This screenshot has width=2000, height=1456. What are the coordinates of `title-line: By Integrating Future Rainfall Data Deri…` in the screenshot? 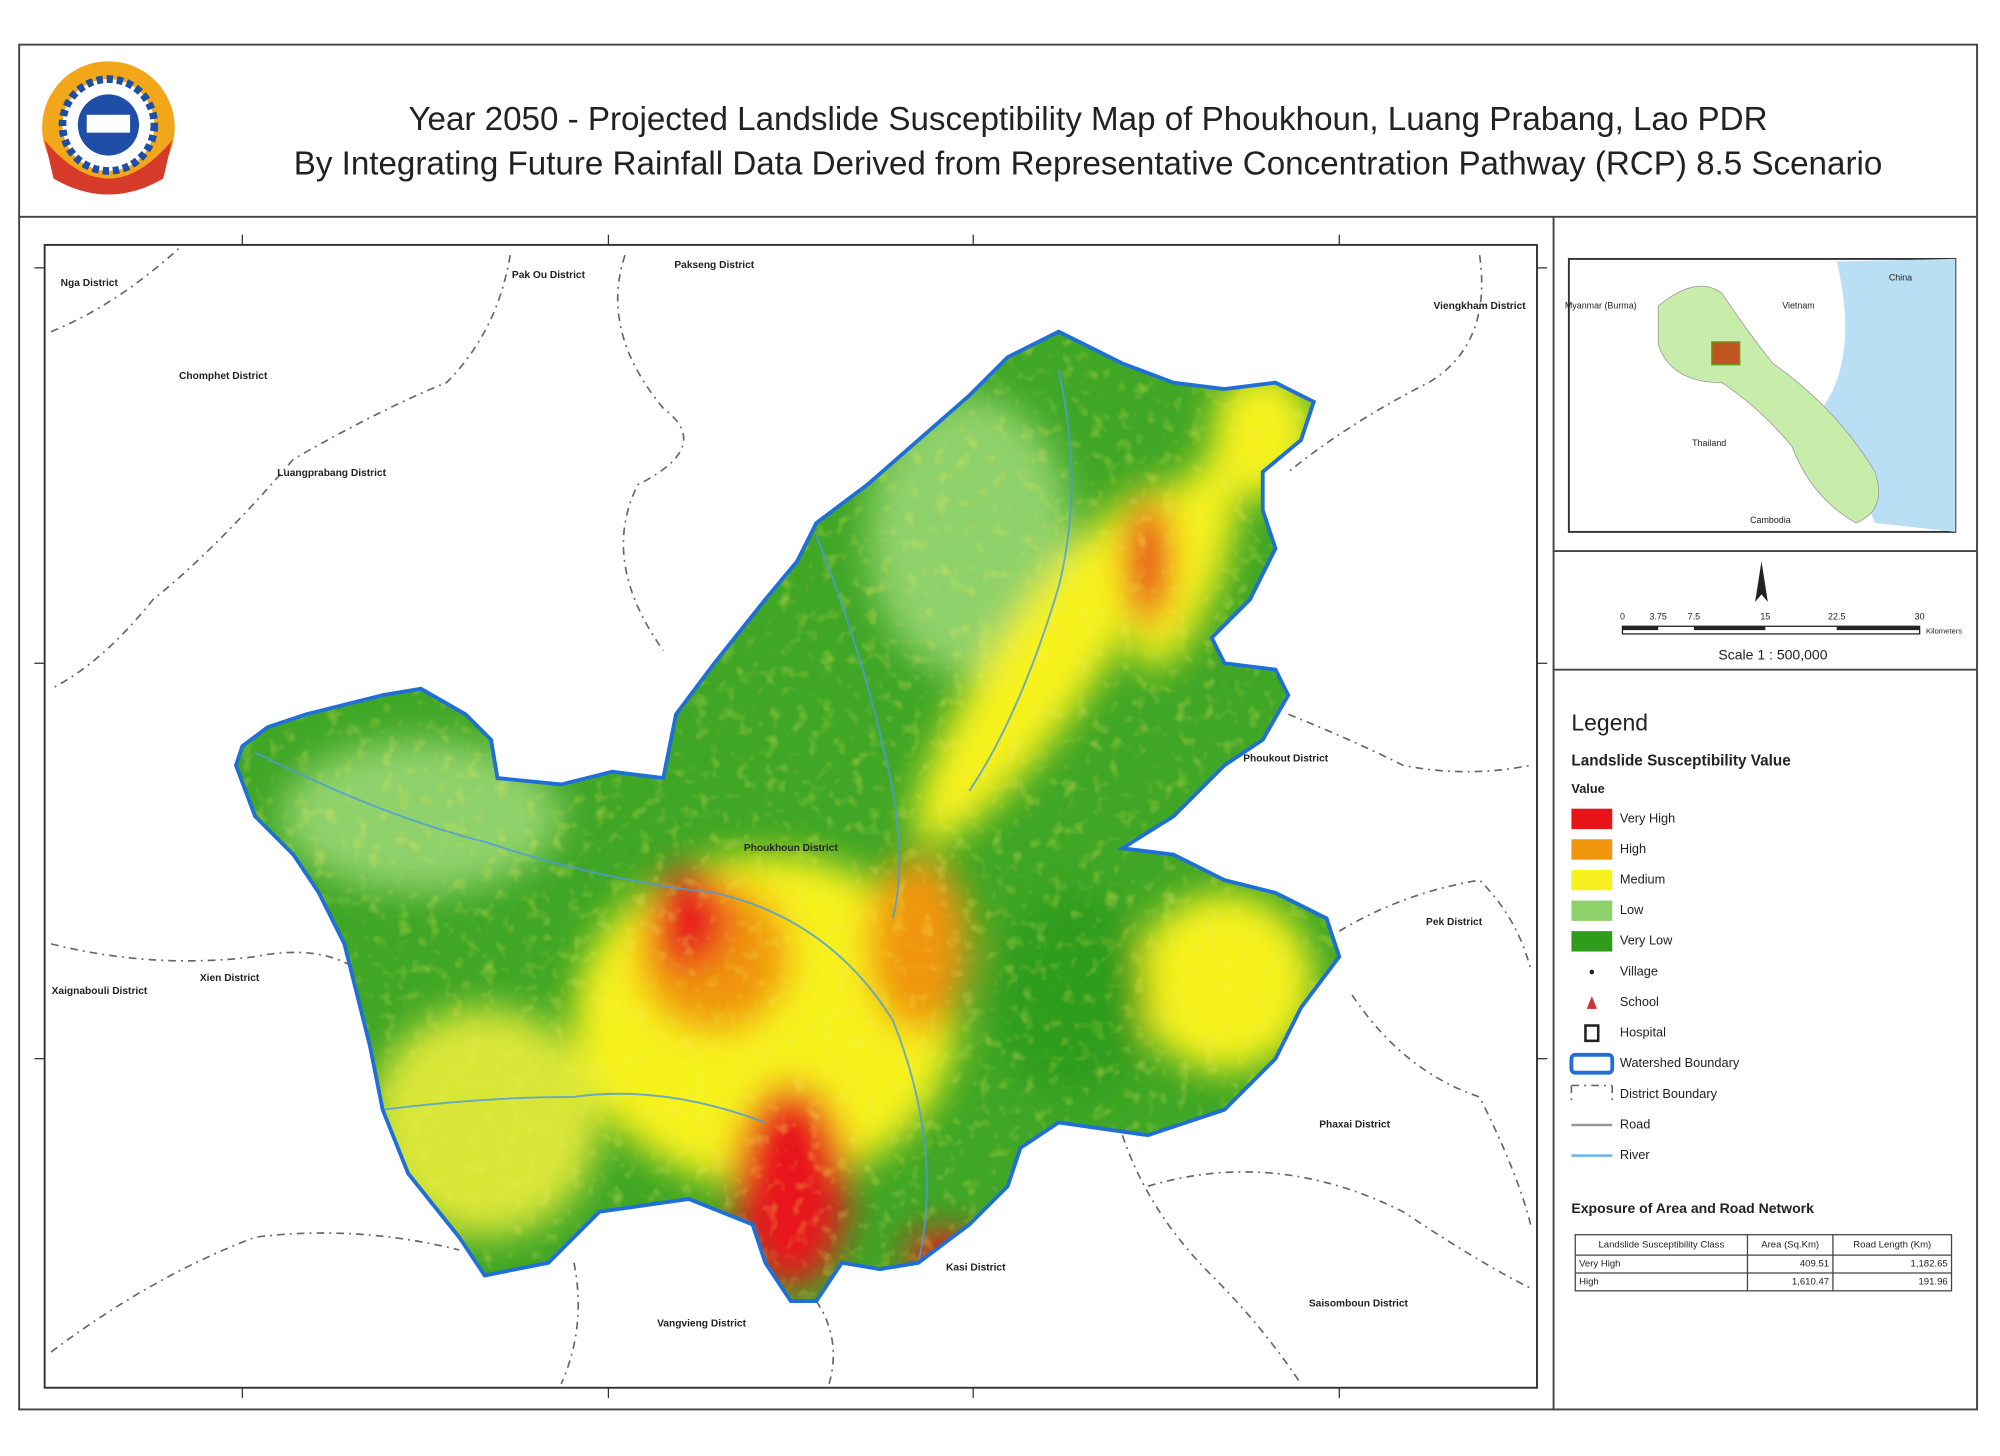 It's located at (1088, 164).